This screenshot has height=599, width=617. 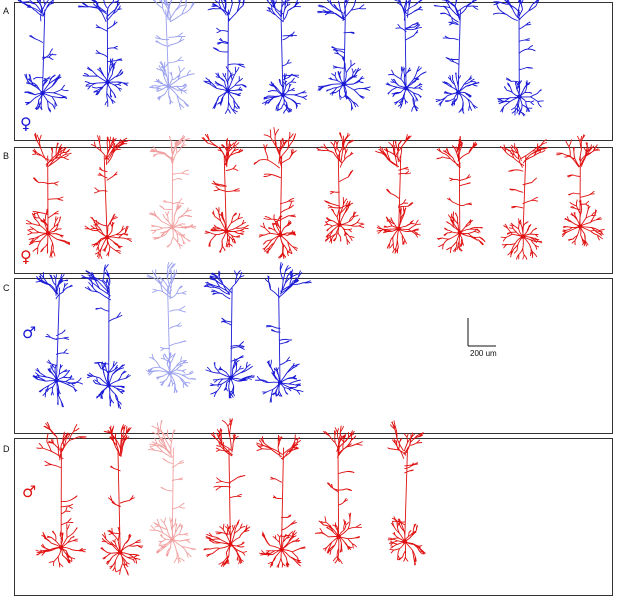 I want to click on panel-d-label: D, so click(x=6, y=449).